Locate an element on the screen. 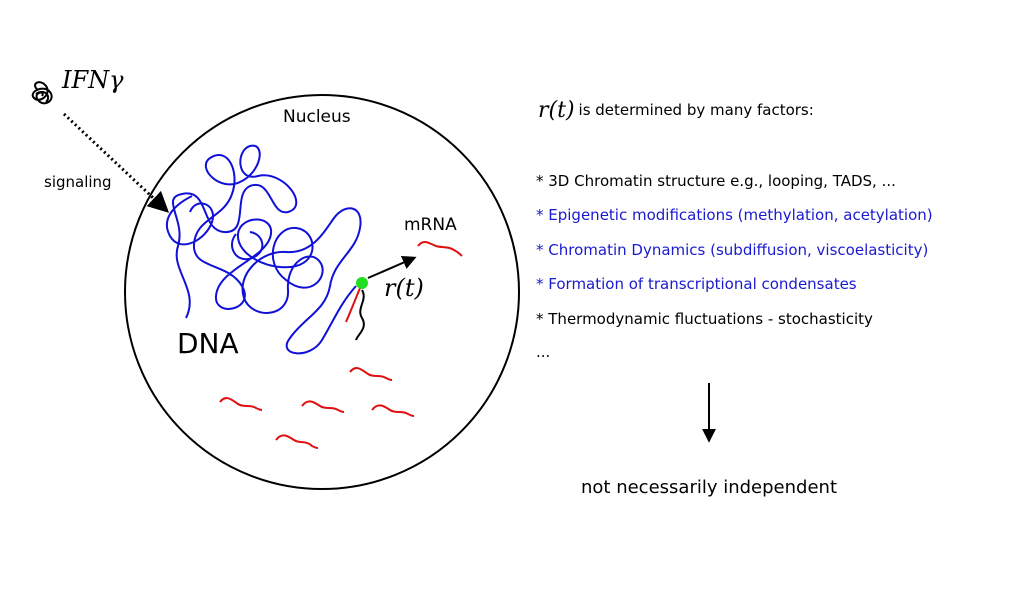  mrna-strands is located at coordinates (341, 344).